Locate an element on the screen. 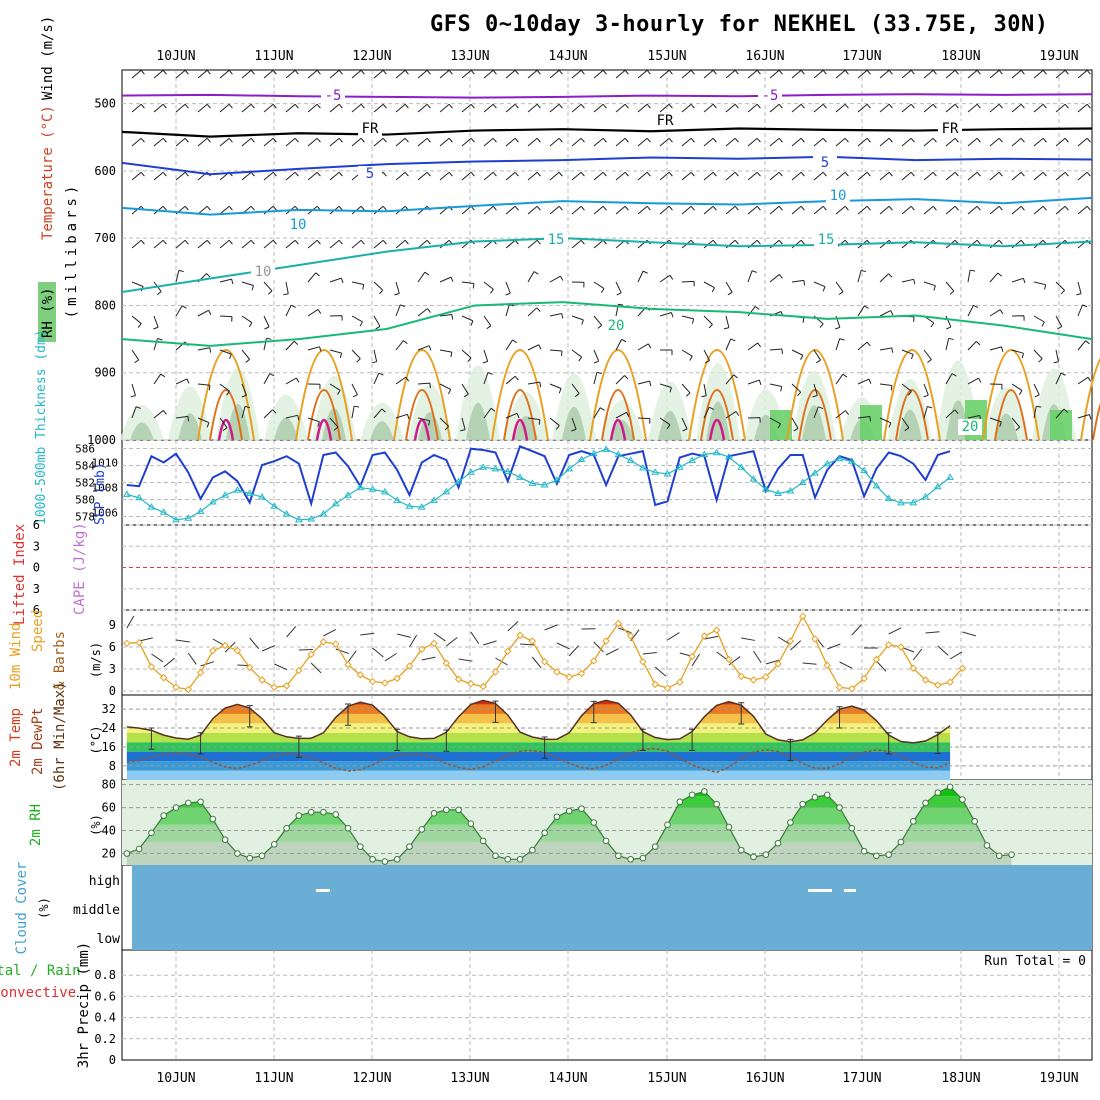  temp-band is located at coordinates (538, 775).